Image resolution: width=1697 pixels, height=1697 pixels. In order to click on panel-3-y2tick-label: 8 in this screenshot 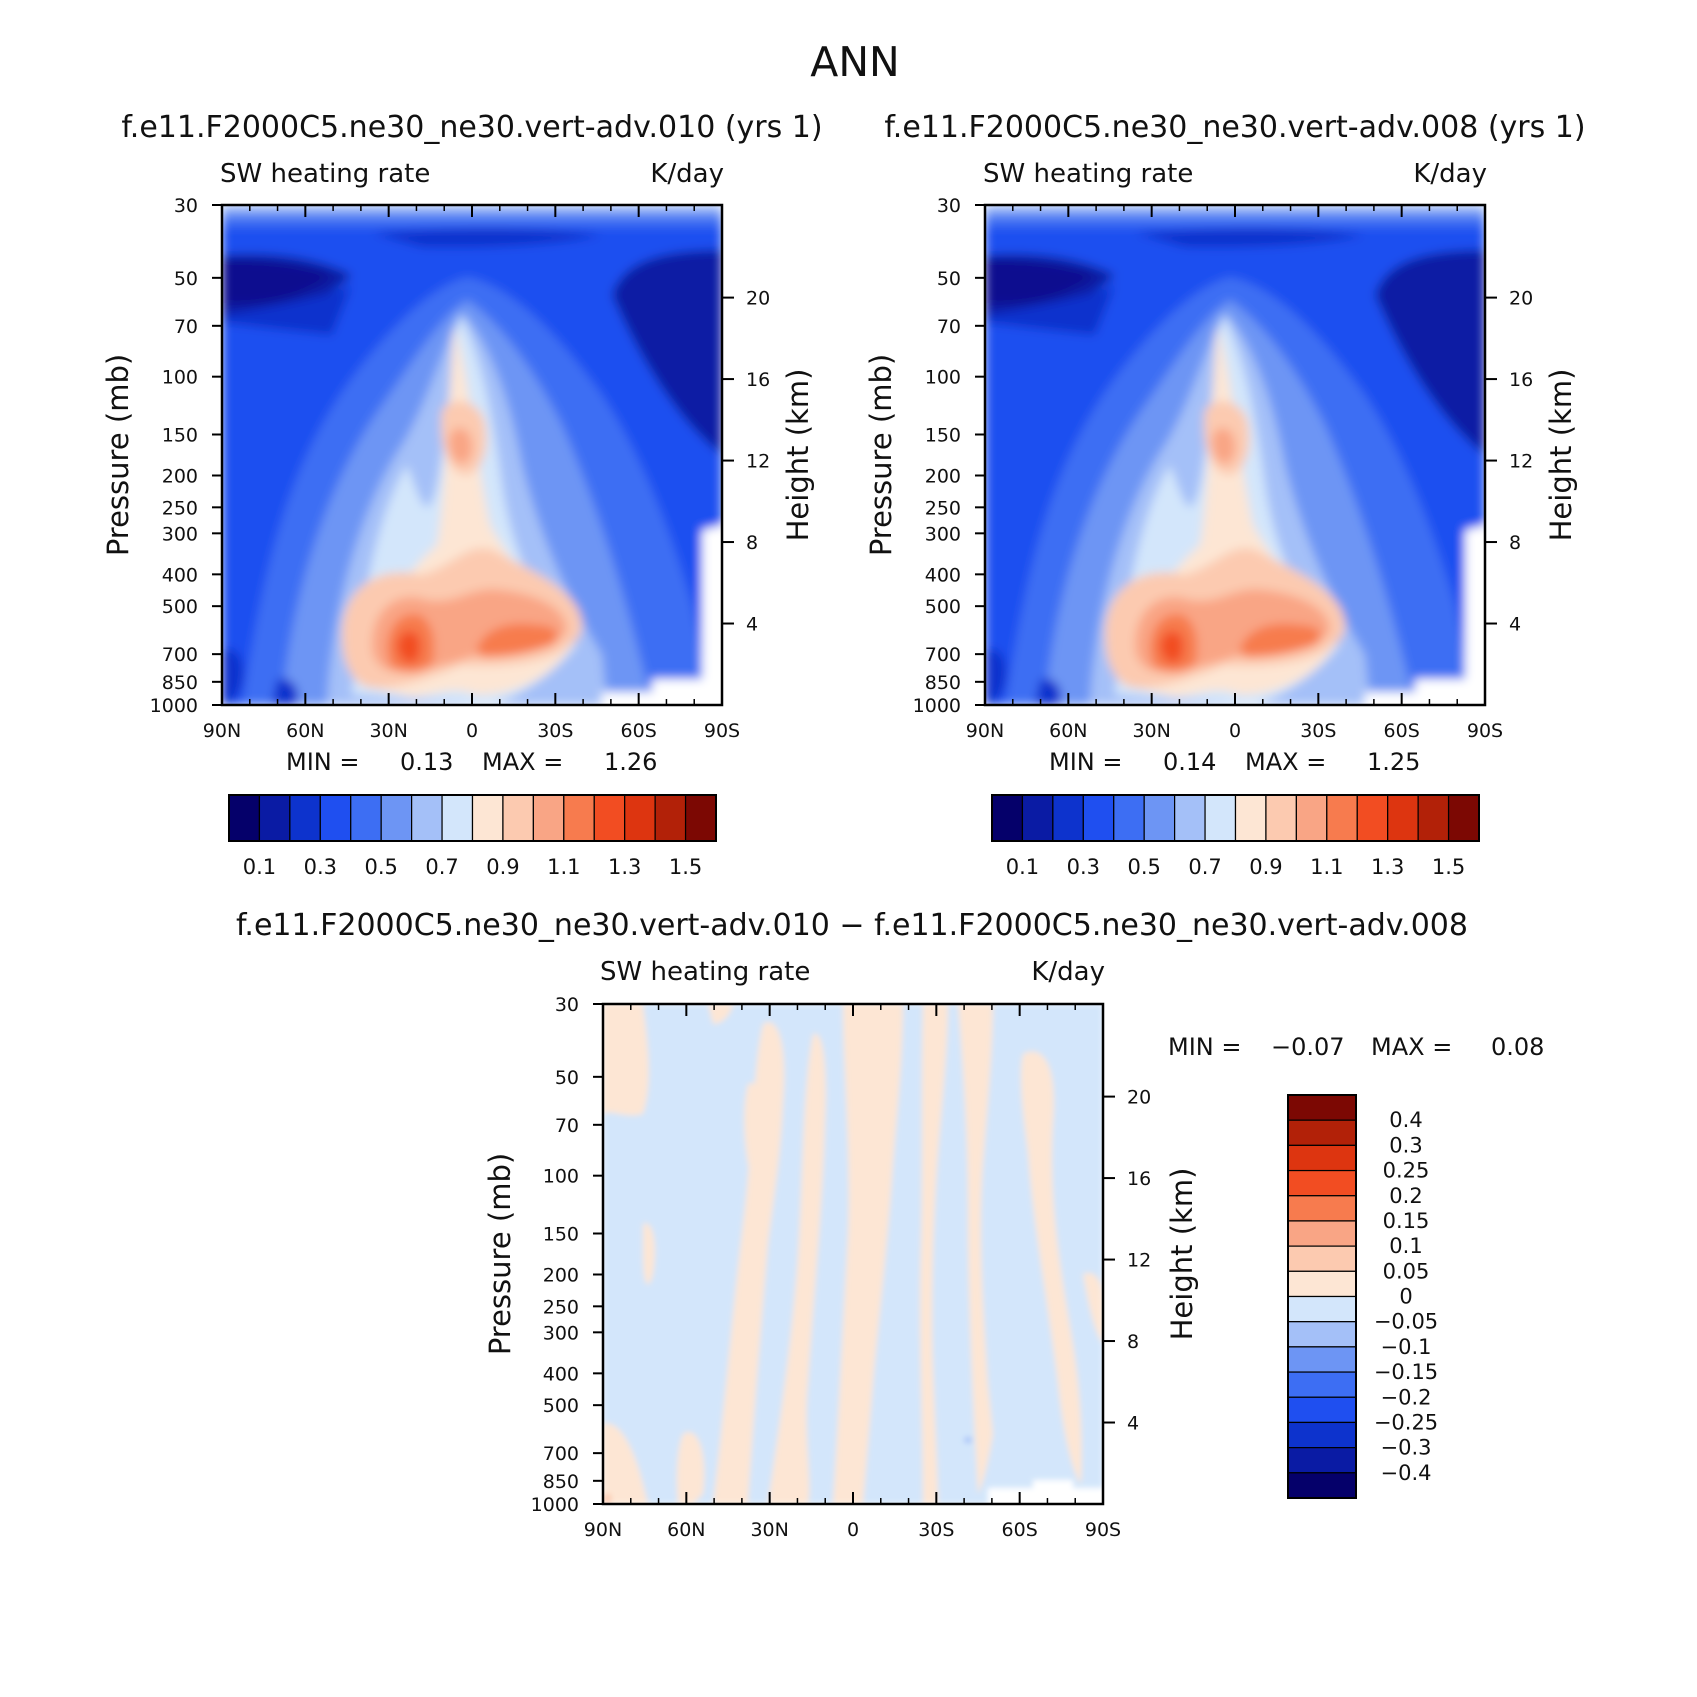, I will do `click(1133, 1342)`.